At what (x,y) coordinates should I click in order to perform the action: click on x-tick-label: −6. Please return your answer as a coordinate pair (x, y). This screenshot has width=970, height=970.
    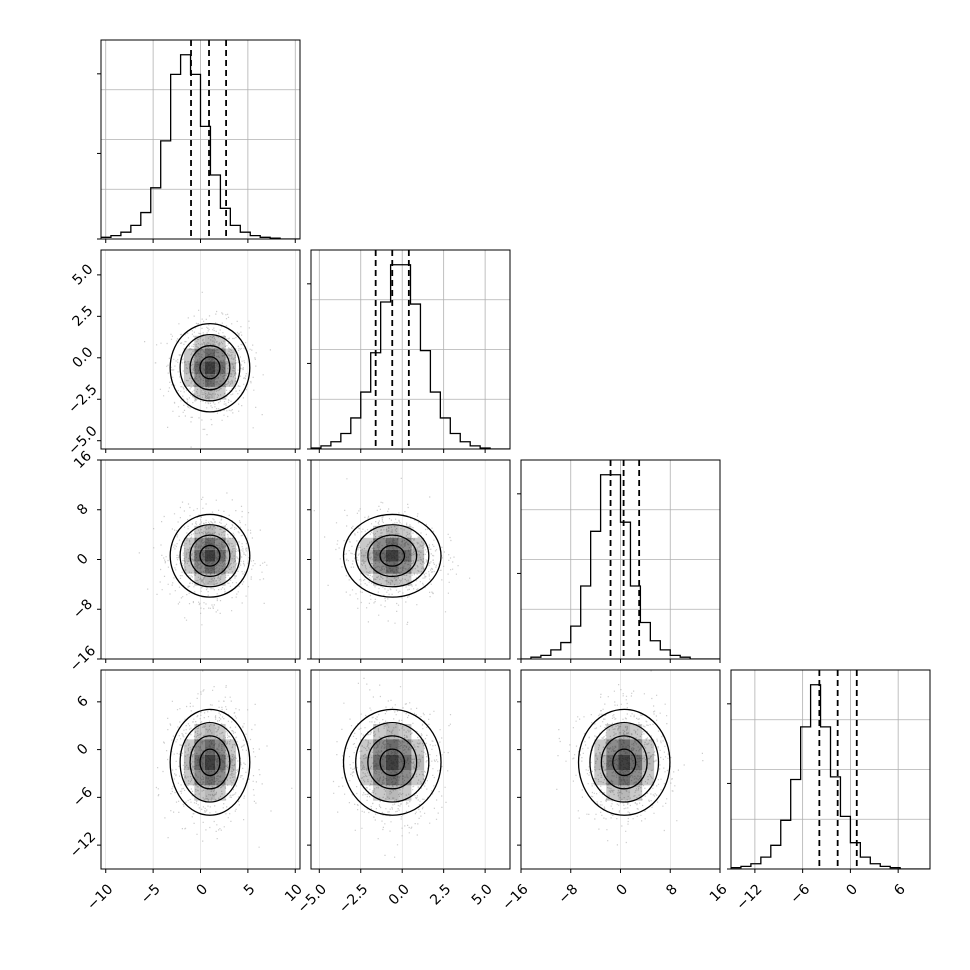
    Looking at the image, I should click on (800, 894).